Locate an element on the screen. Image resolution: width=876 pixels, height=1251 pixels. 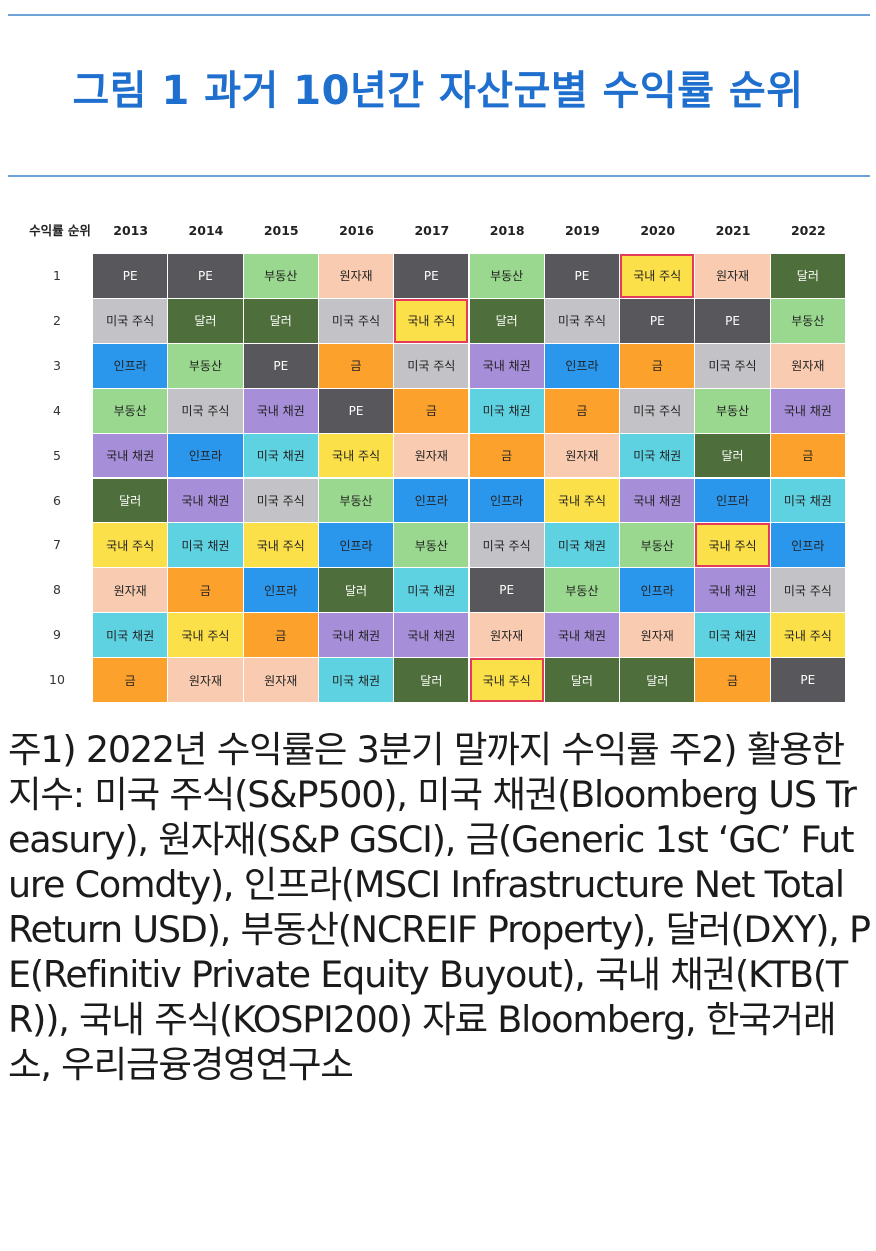
rank-label-9: 9 is located at coordinates (57, 635).